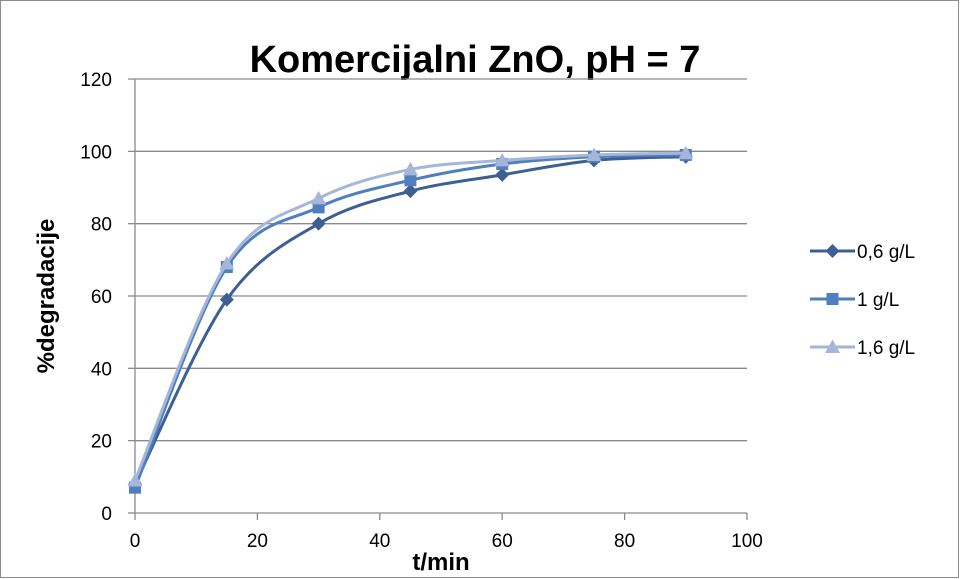 Image resolution: width=960 pixels, height=579 pixels. Describe the element at coordinates (440, 562) in the screenshot. I see `x-axis-label: t/min` at that location.